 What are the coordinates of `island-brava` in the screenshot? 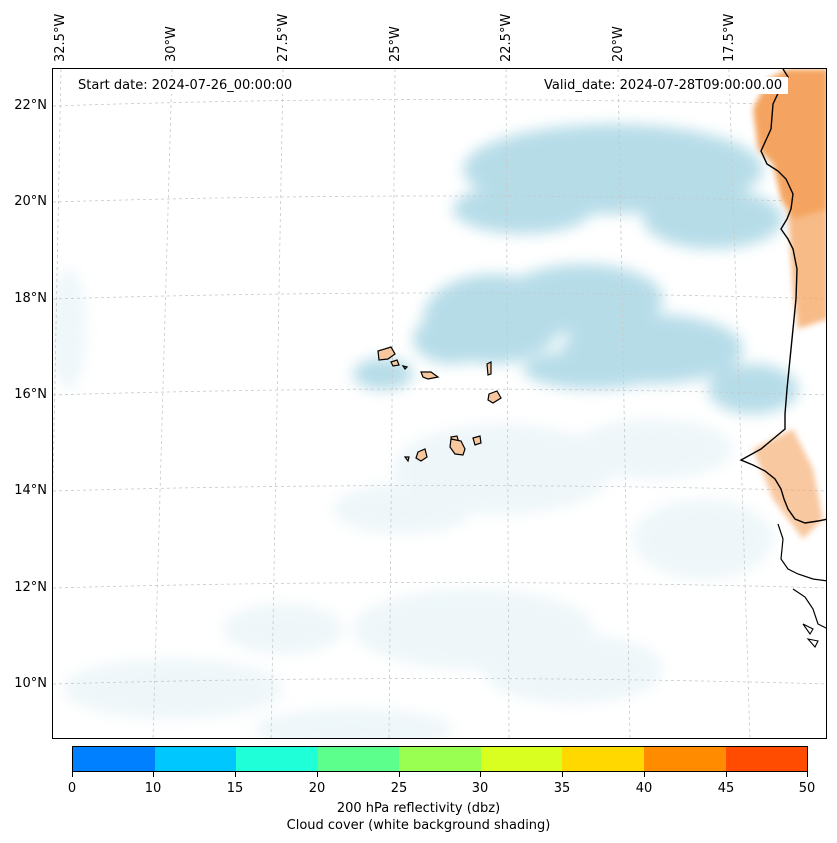 It's located at (406, 459).